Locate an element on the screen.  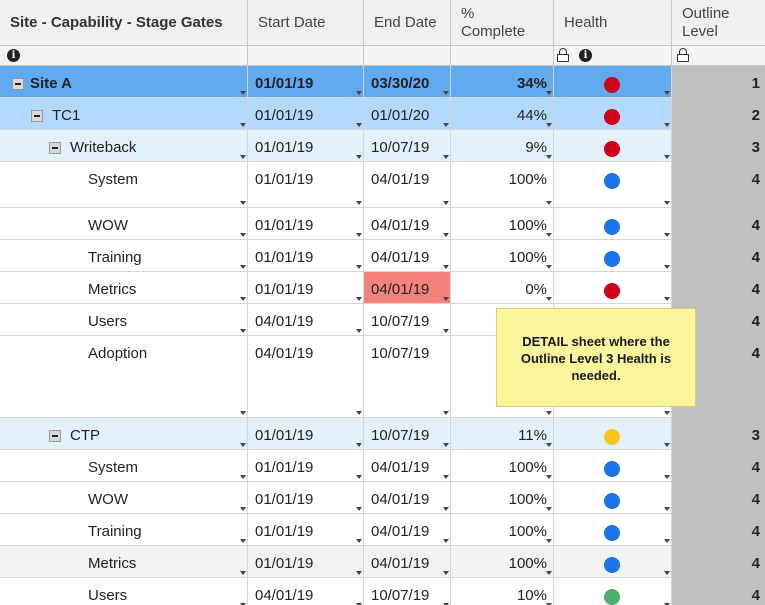
column-header-primary: Site - Capability - Stage Gates is located at coordinates (124, 23).